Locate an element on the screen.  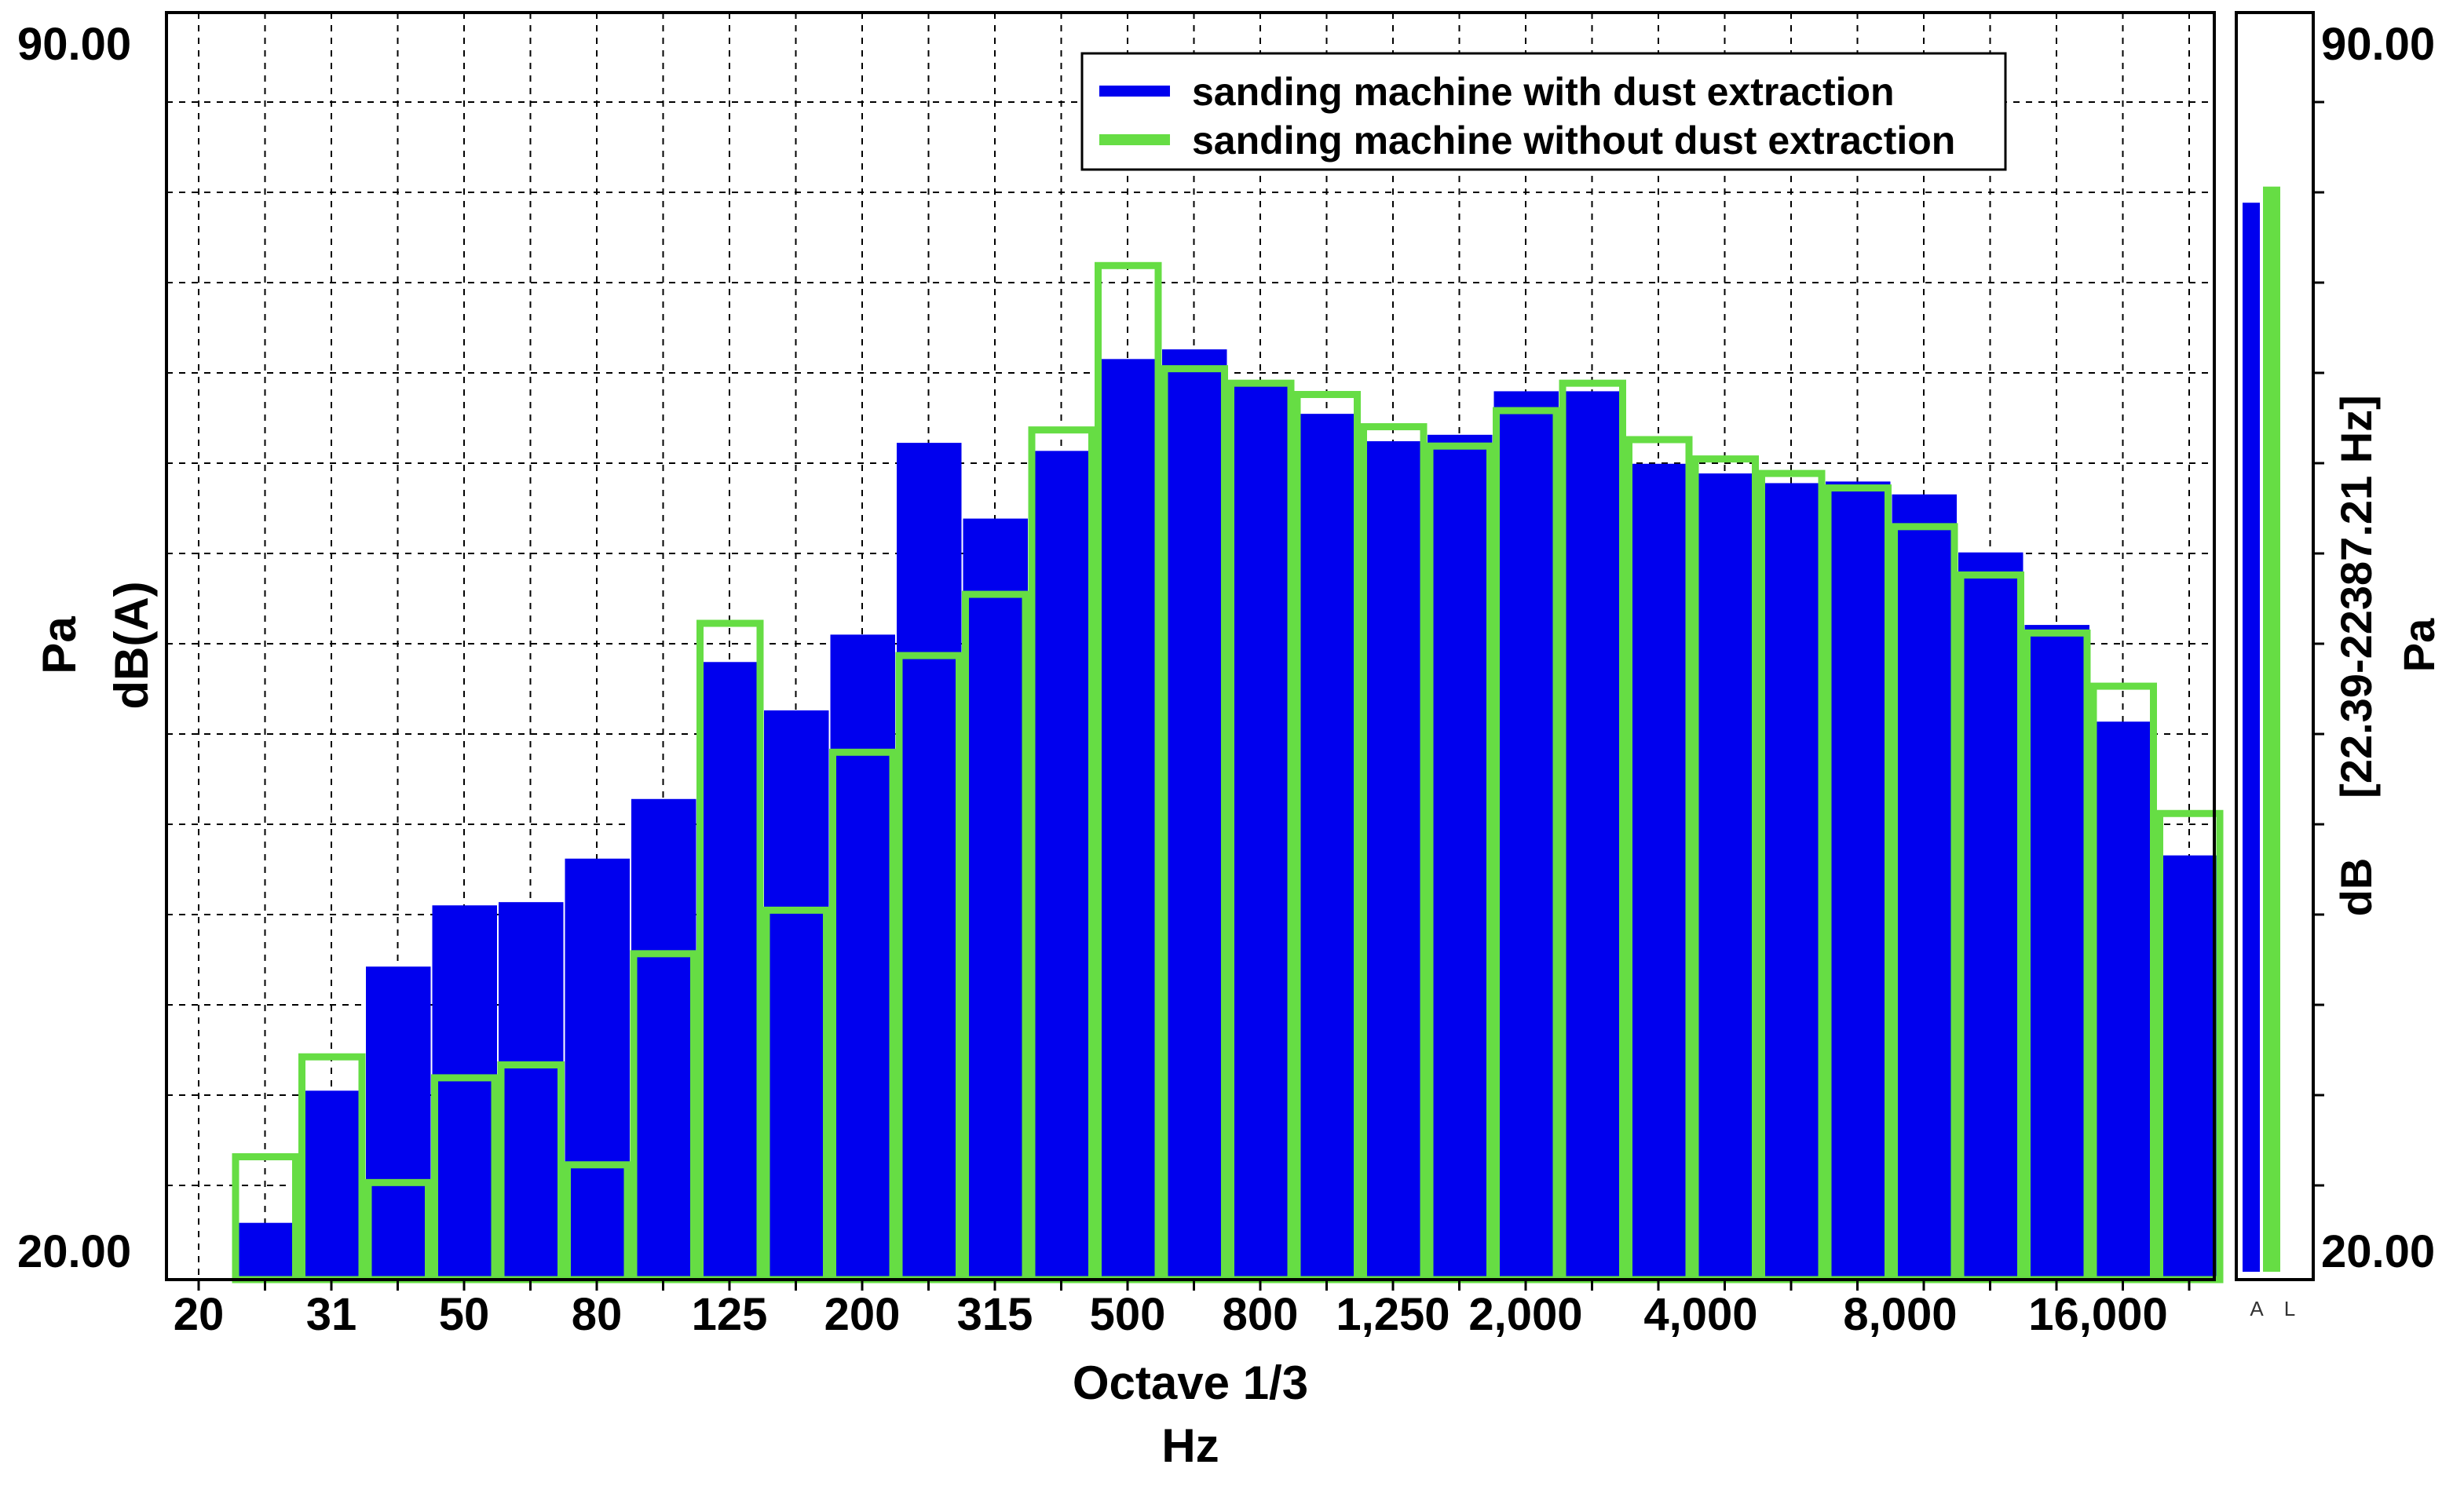
right-axis-label-range: [22.39-22387.21 Hz] is located at coordinates (2356, 596).